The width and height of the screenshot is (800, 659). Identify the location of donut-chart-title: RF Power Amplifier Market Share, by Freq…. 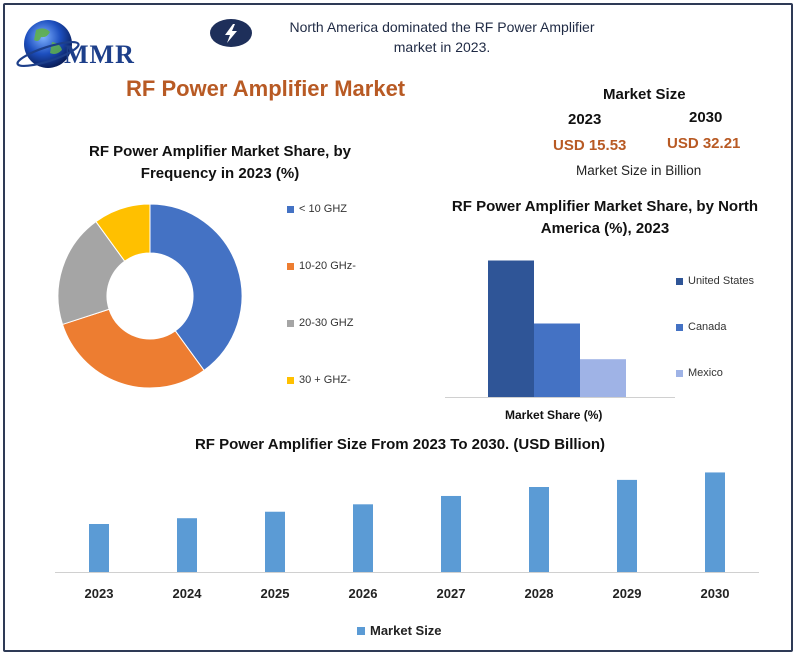
(220, 162).